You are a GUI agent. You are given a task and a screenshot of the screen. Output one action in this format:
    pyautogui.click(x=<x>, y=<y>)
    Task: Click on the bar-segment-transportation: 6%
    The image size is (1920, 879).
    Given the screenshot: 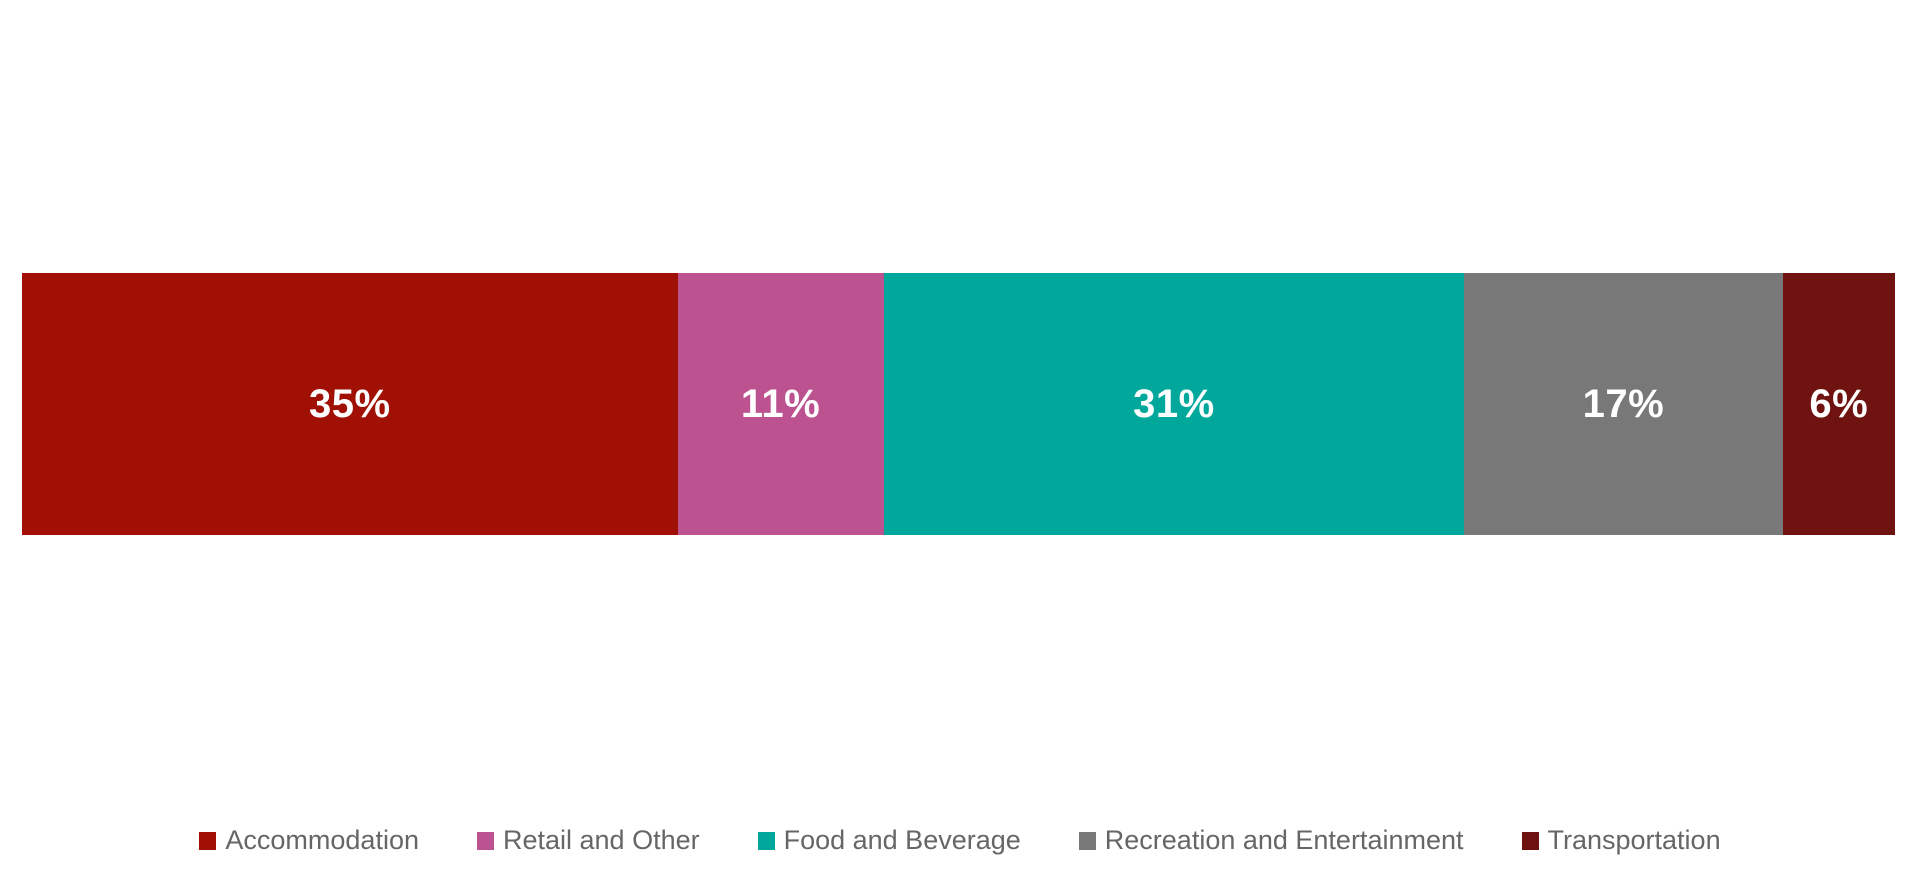 What is the action you would take?
    pyautogui.click(x=1838, y=404)
    